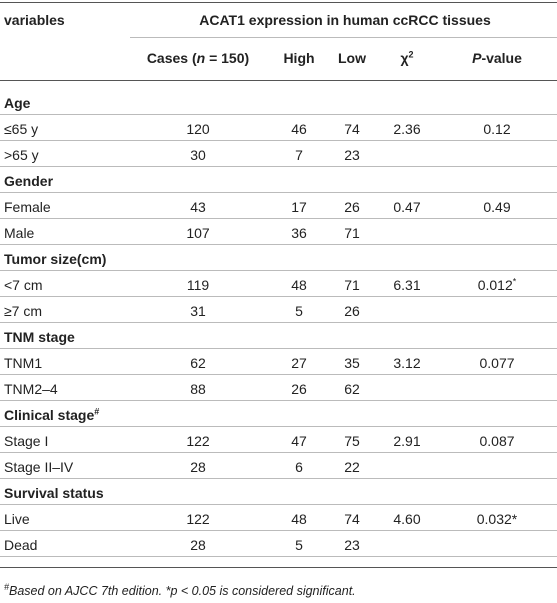  What do you see at coordinates (407, 285) in the screenshot?
I see `cell-text: 6.31` at bounding box center [407, 285].